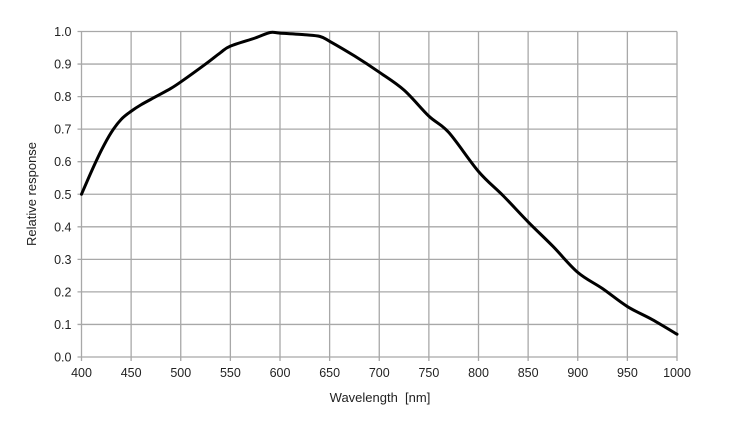 This screenshot has height=448, width=755. What do you see at coordinates (31, 194) in the screenshot?
I see `y-axis-label: Relative response` at bounding box center [31, 194].